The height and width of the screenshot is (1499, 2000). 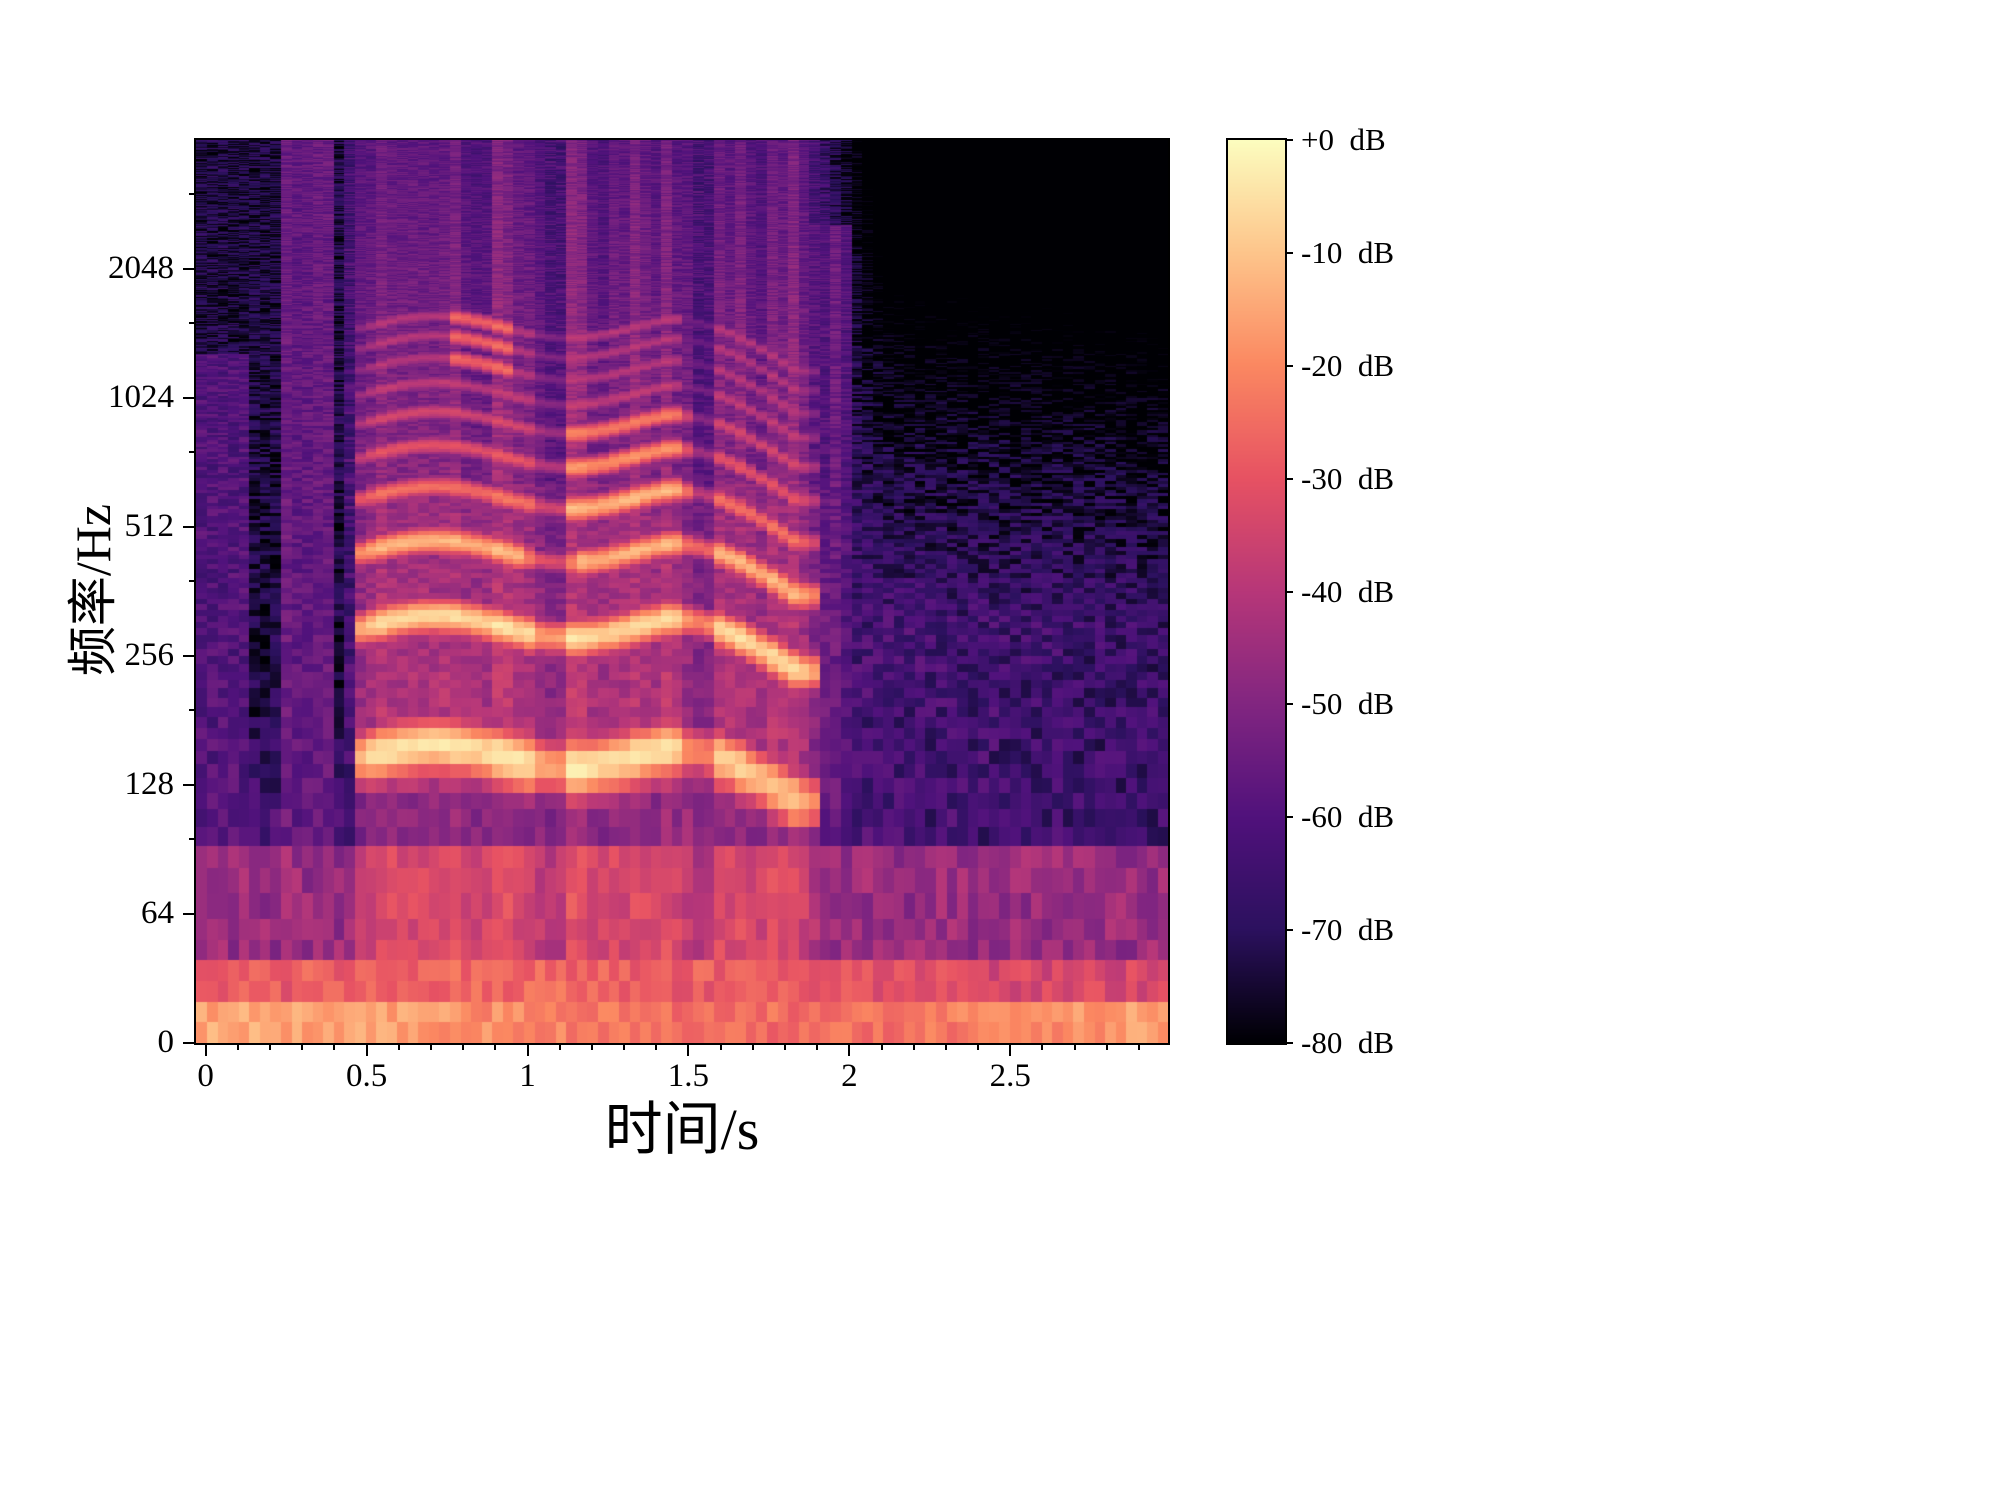 I want to click on colorbar-label: -70 dB, so click(x=1347, y=930).